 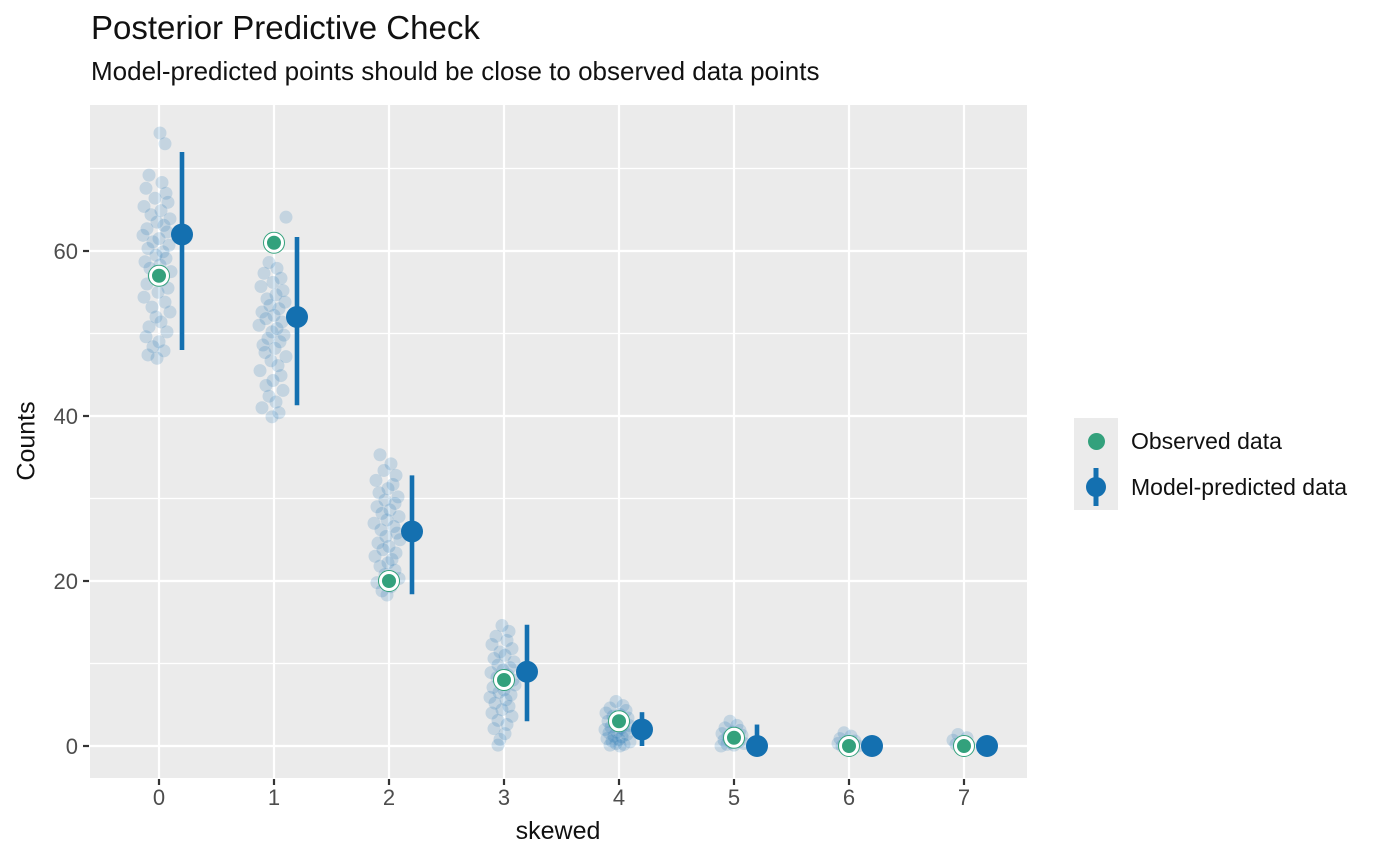 What do you see at coordinates (389, 797) in the screenshot?
I see `x-tick-label: 2` at bounding box center [389, 797].